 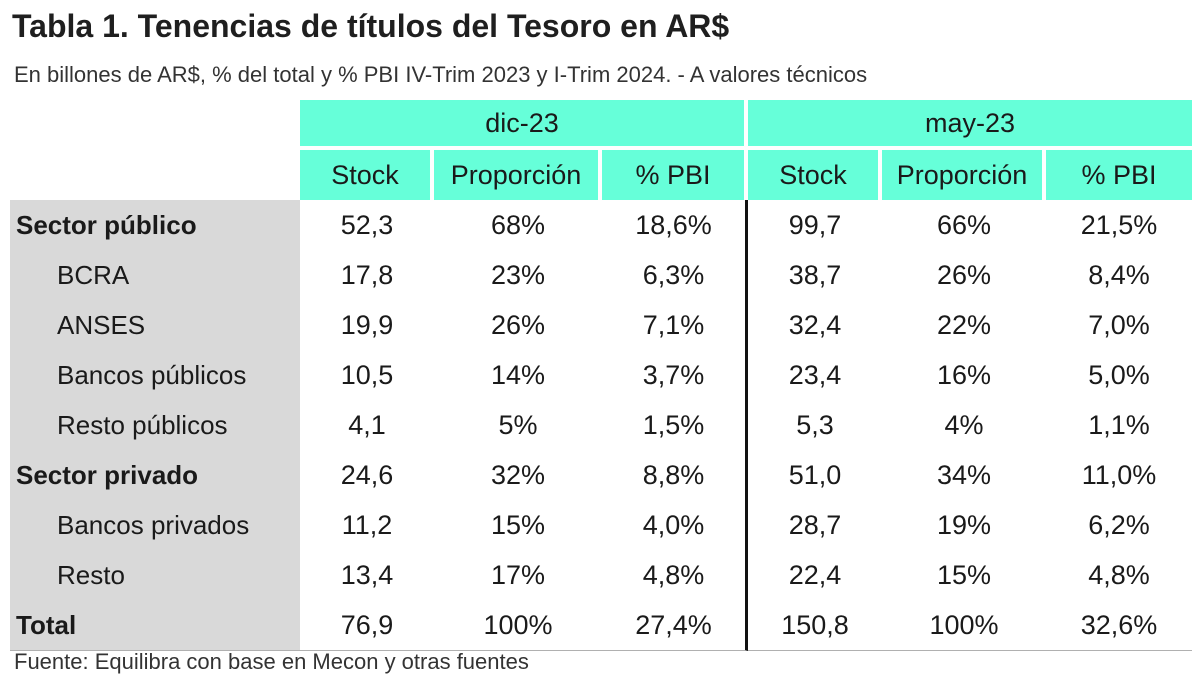 I want to click on table-cell: 34%, so click(x=964, y=474).